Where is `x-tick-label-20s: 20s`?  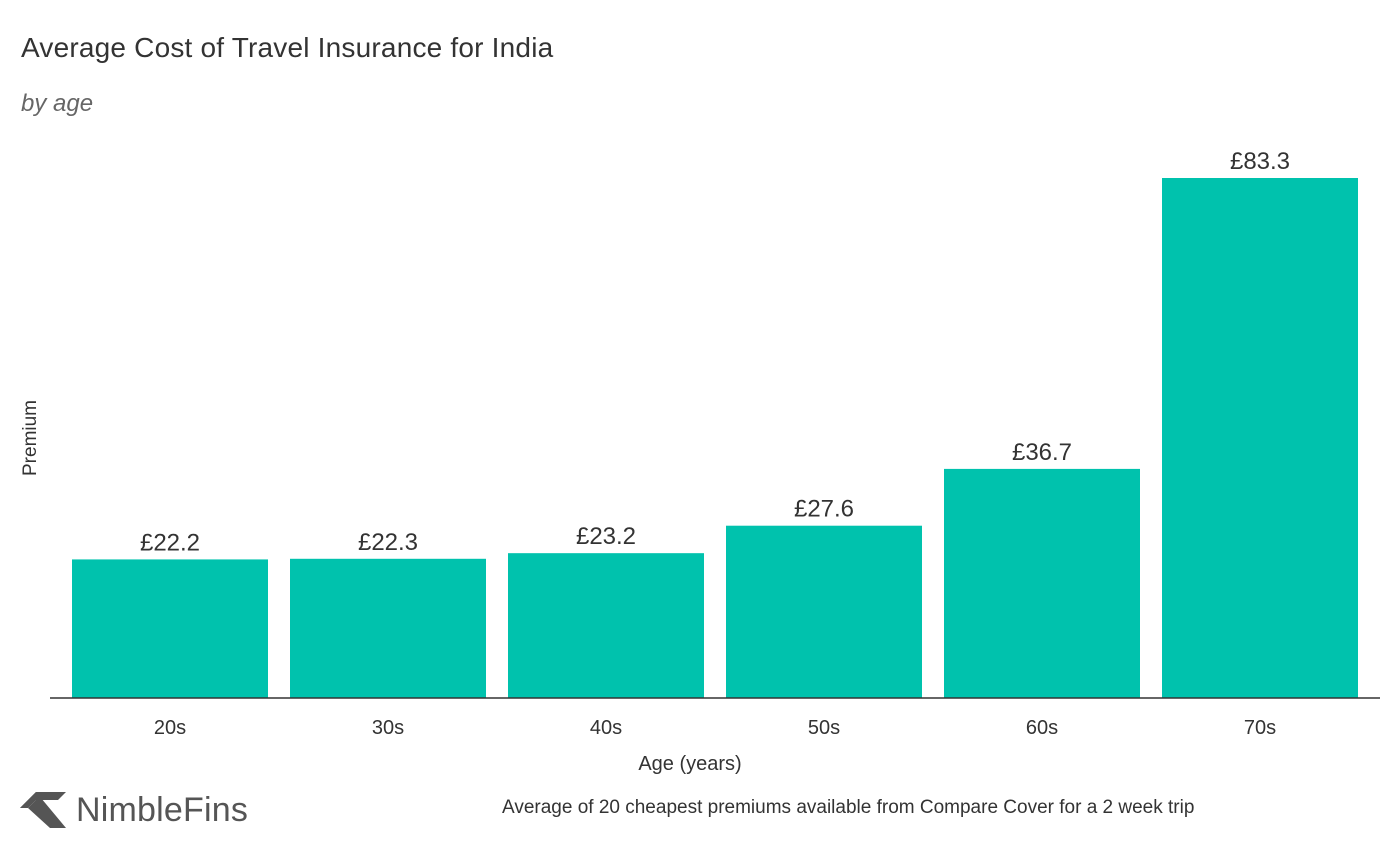 x-tick-label-20s: 20s is located at coordinates (170, 728).